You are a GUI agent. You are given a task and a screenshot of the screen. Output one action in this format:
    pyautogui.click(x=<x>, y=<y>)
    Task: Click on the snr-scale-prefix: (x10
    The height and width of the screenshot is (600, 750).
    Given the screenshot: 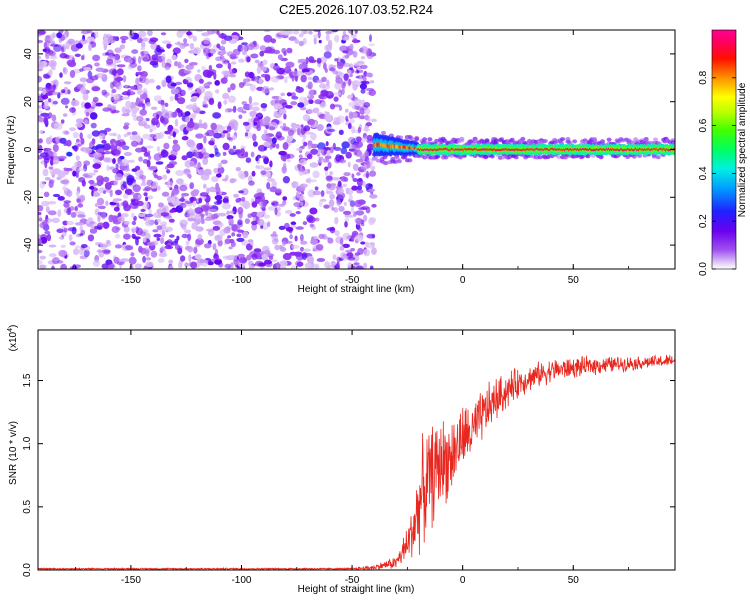 What is the action you would take?
    pyautogui.click(x=13, y=341)
    